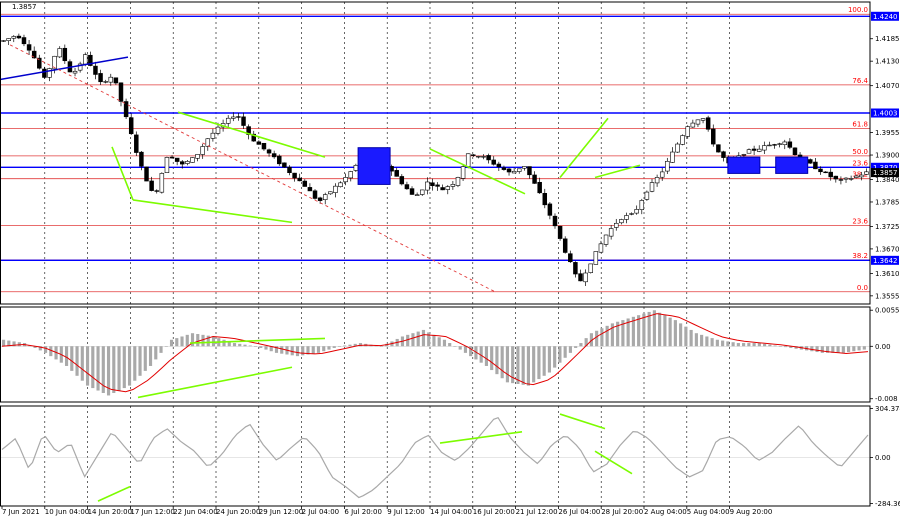 The height and width of the screenshot is (519, 900). Describe the element at coordinates (363, 512) in the screenshot. I see `x-tick-label: 6 Jul 20:00` at that location.